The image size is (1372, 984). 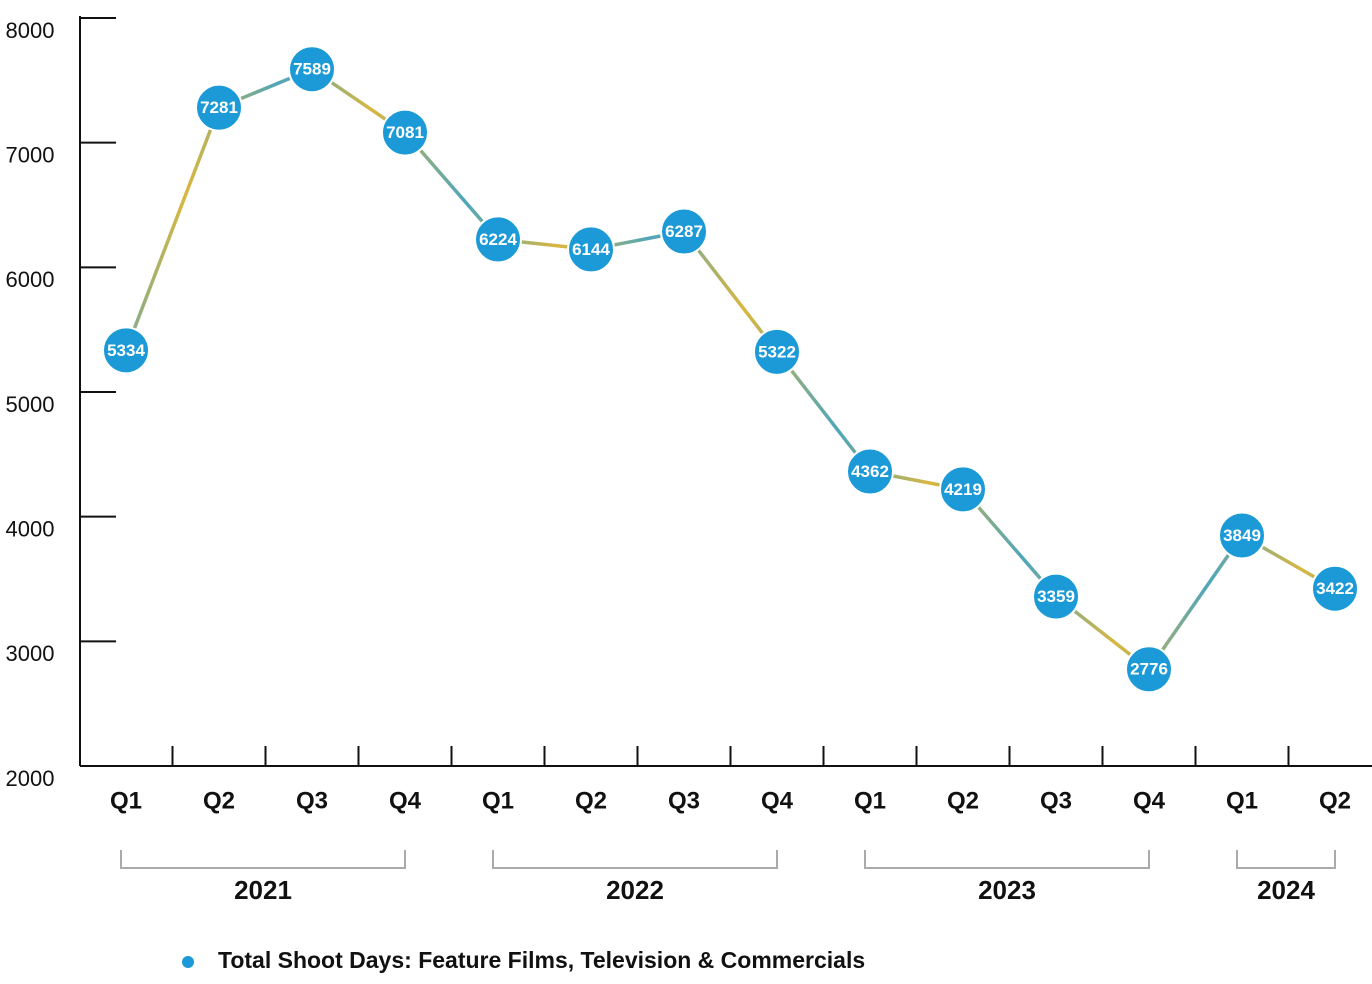 I want to click on data-label: 2776, so click(x=1149, y=669).